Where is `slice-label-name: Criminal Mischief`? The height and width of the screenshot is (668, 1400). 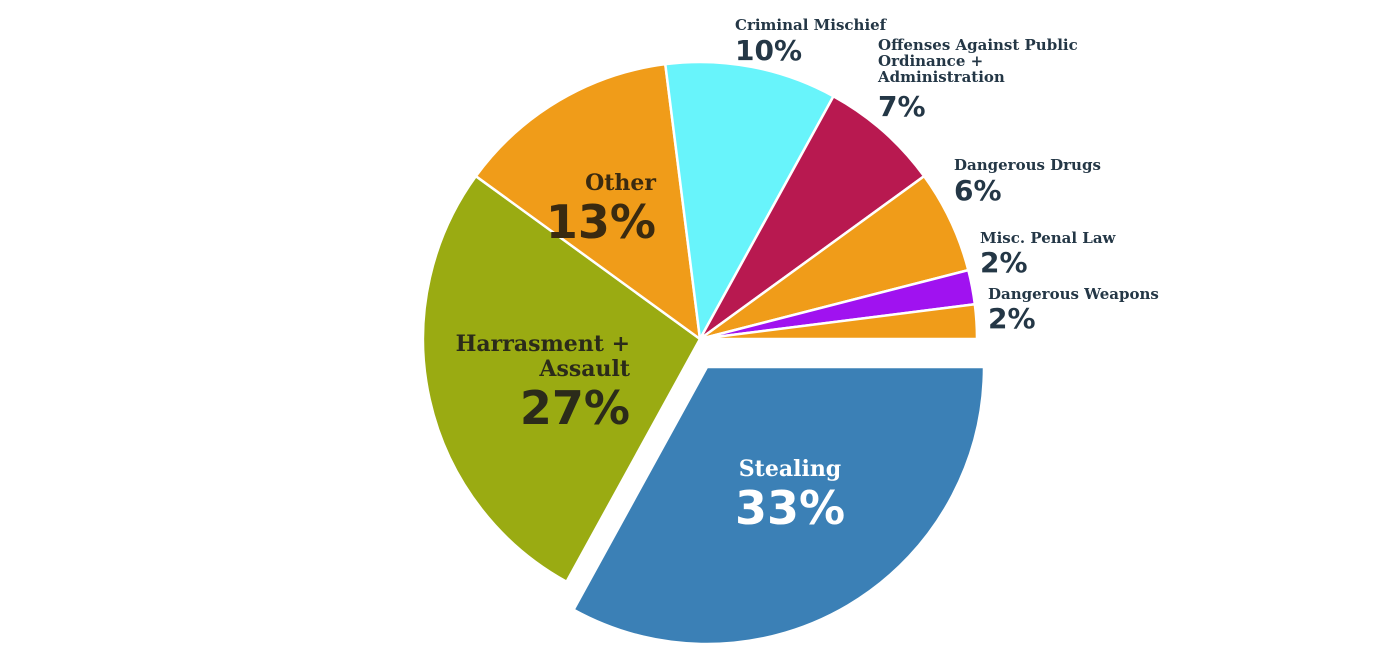
slice-label-name: Criminal Mischief is located at coordinates (811, 25).